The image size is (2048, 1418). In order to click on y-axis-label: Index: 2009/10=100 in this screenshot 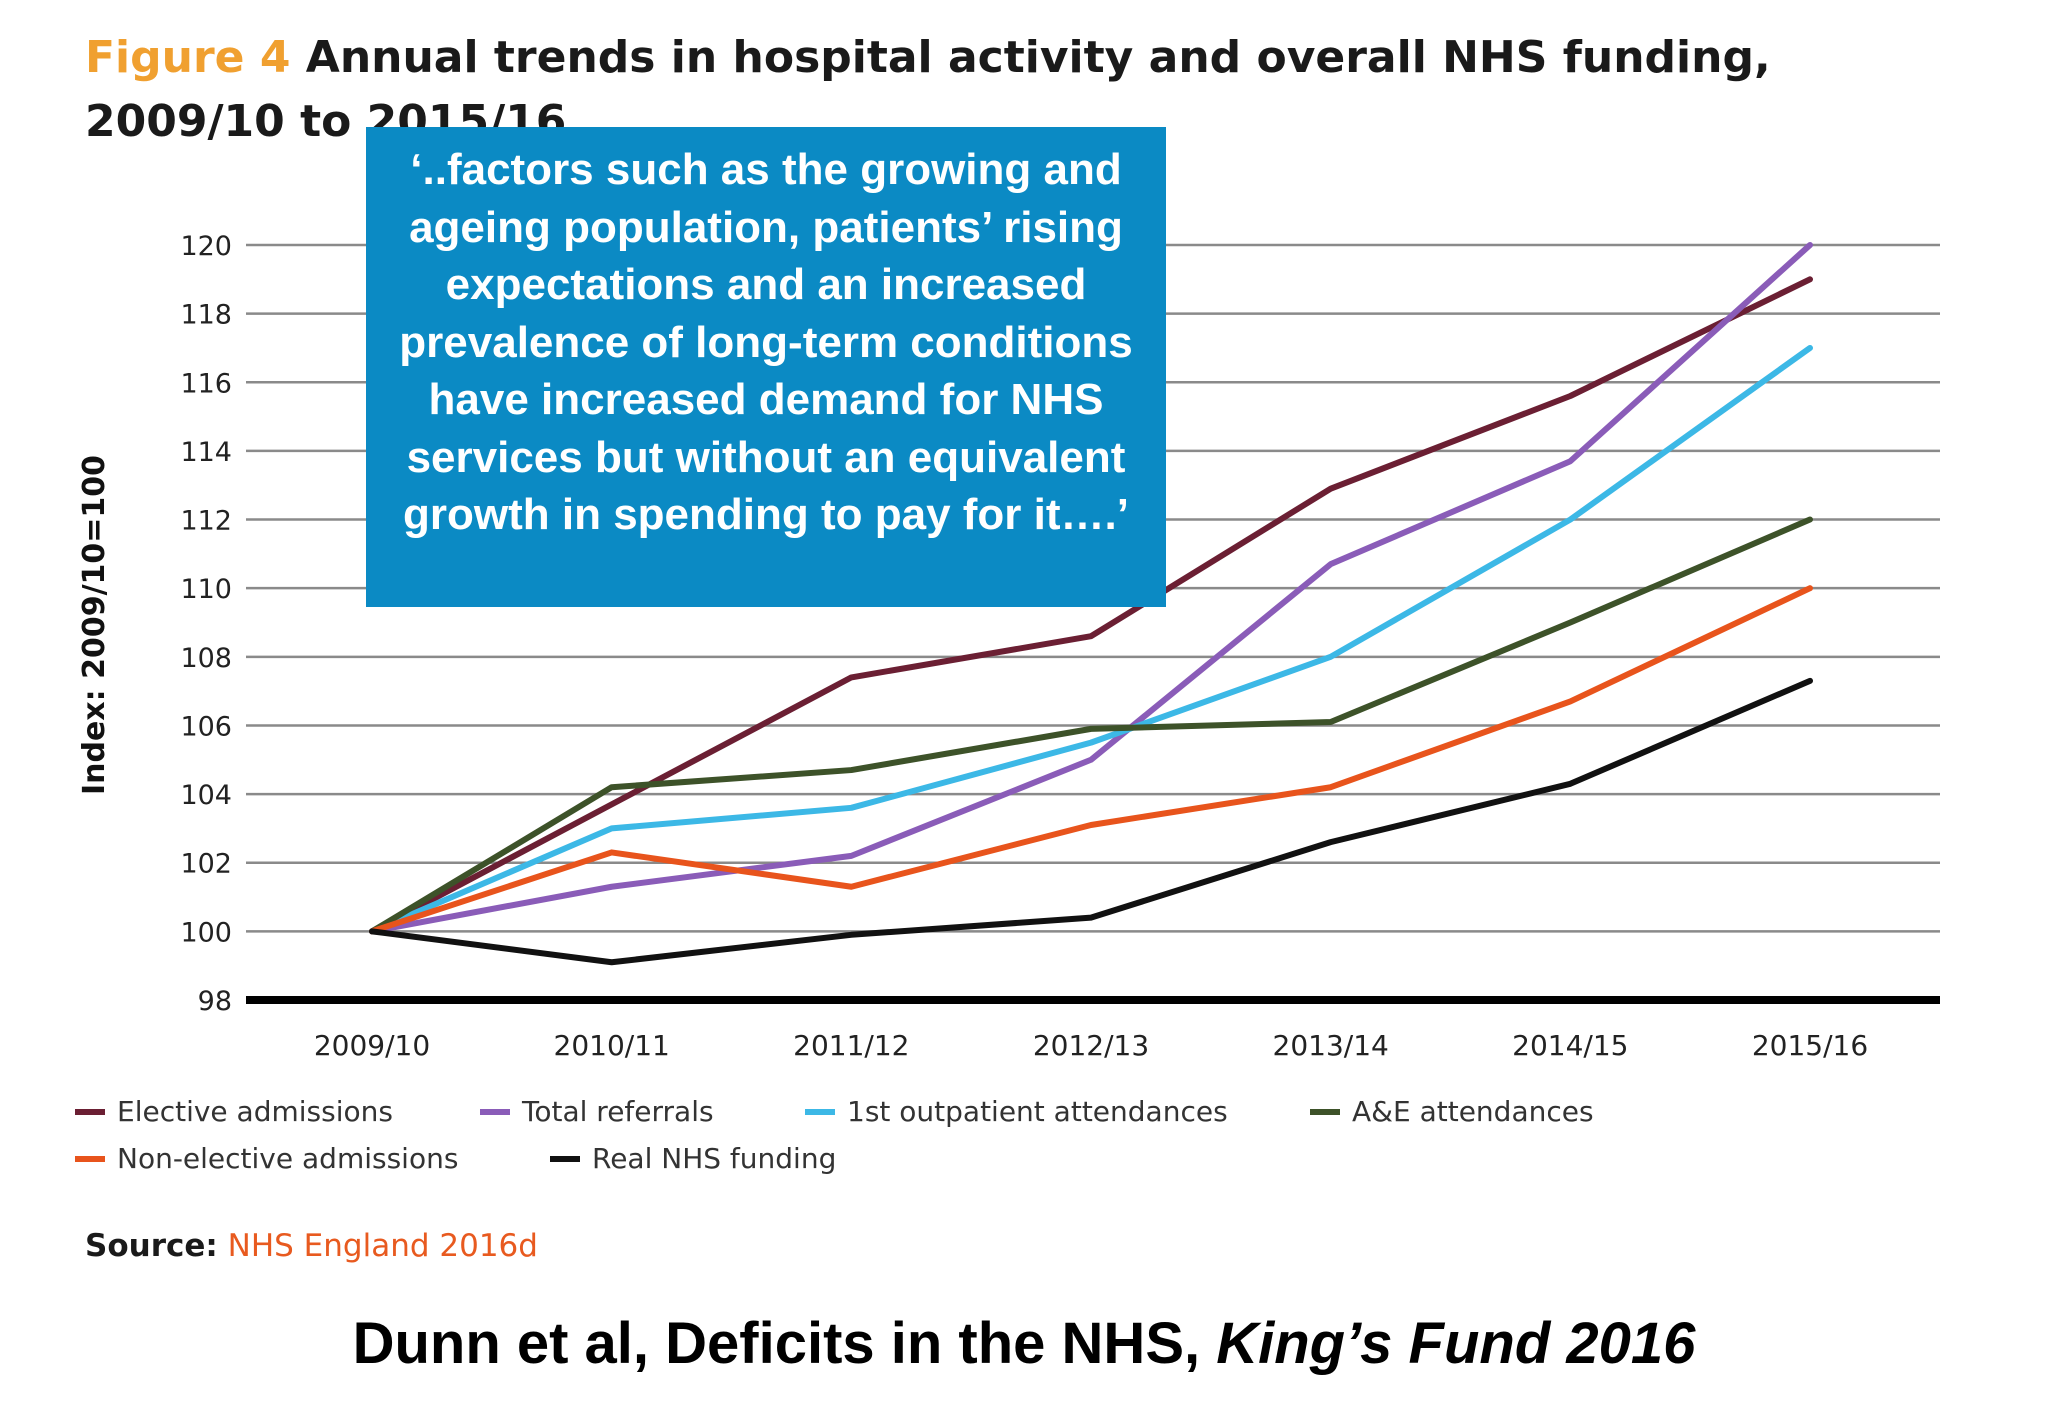, I will do `click(94, 625)`.